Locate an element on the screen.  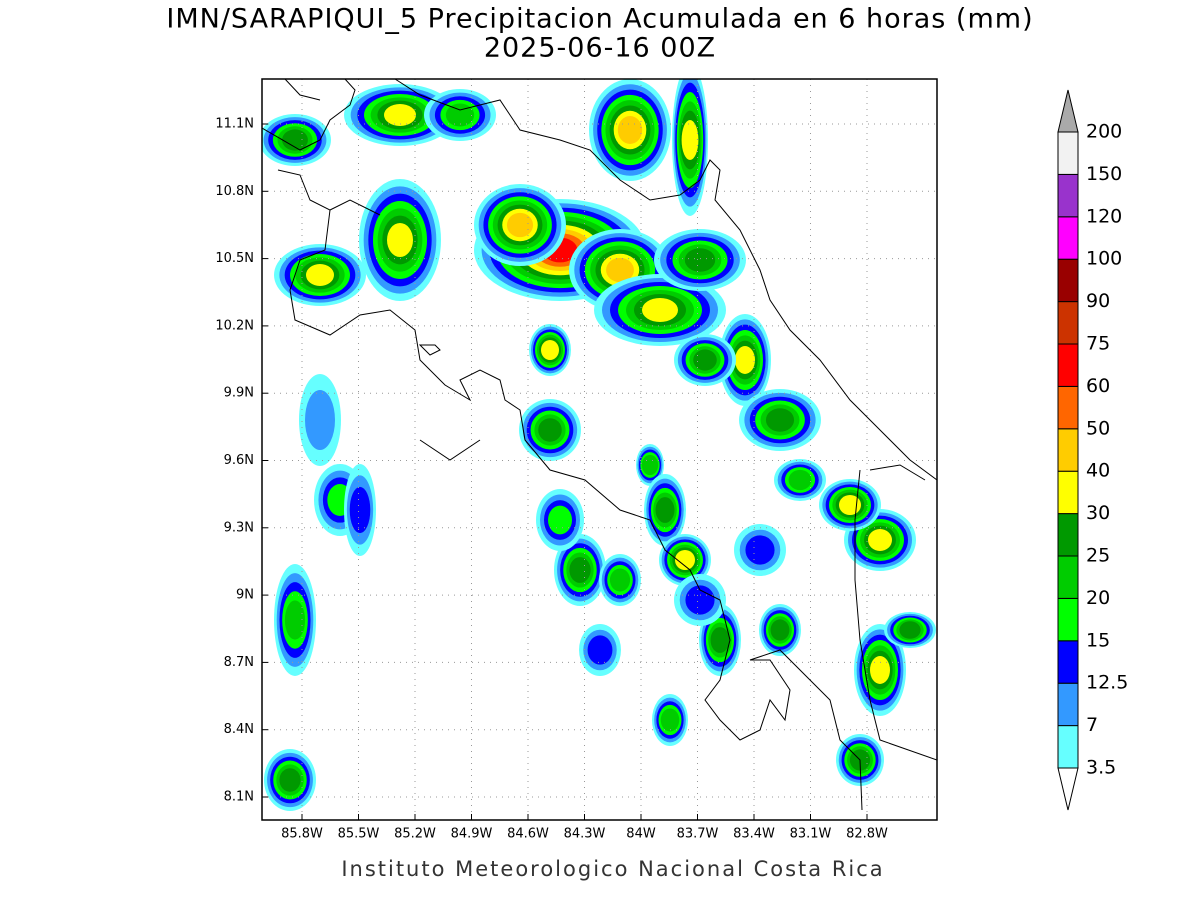
colorbar-label: 3.5 is located at coordinates (1101, 768).